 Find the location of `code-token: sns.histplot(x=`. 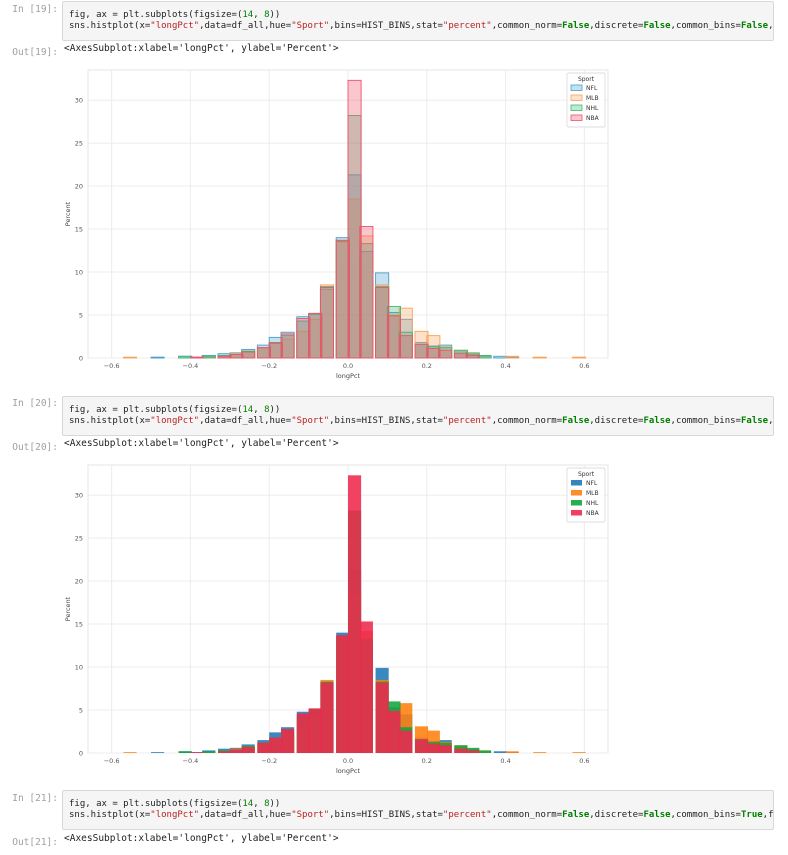

code-token: sns.histplot(x= is located at coordinates (110, 26).